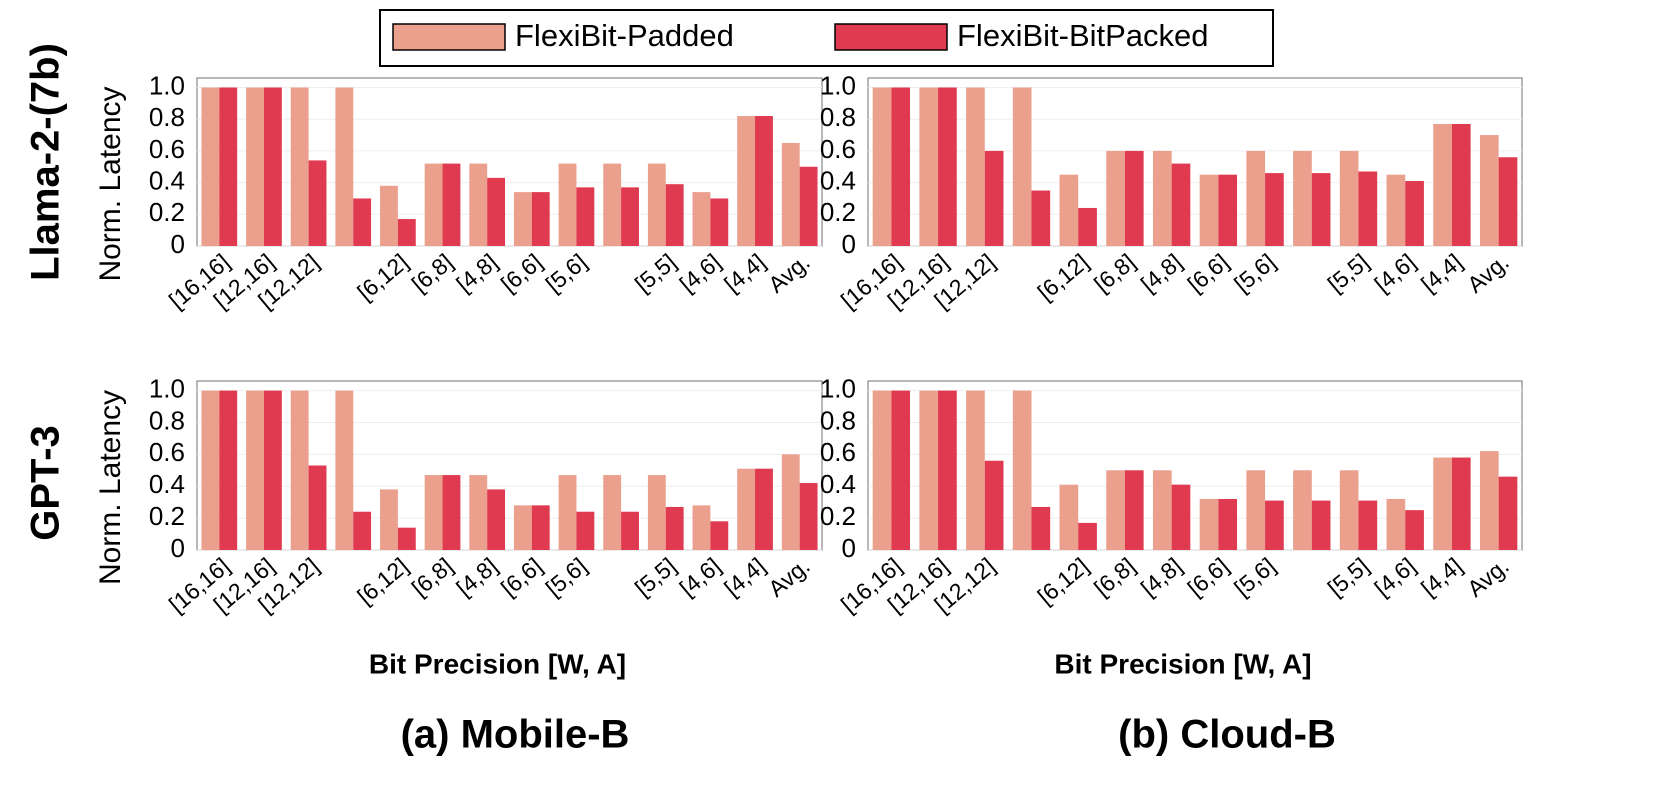  I want to click on row-label: Llama-2-(7b), so click(46, 162).